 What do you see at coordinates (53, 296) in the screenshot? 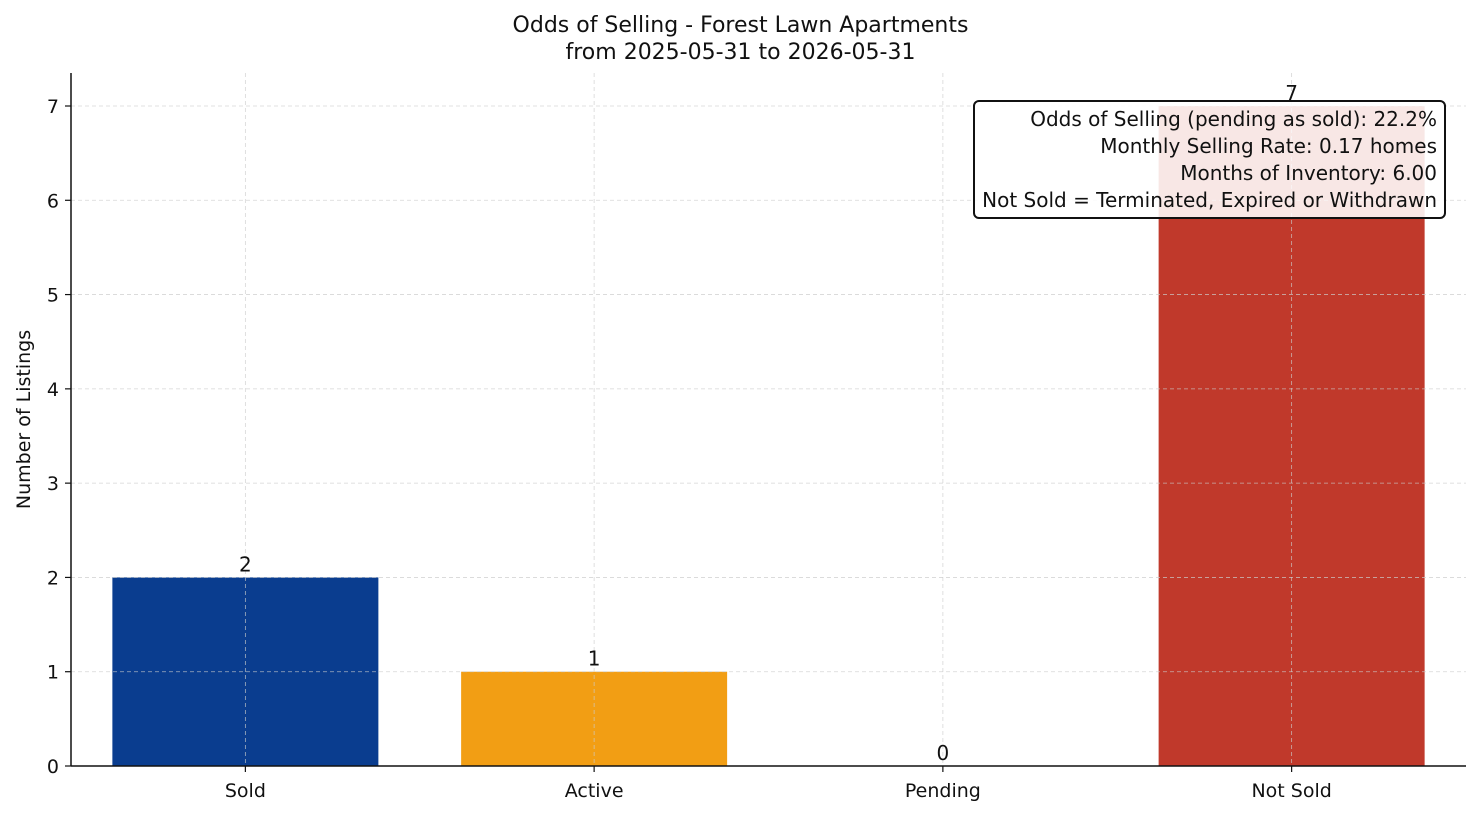
I see `y-tick-label: 5` at bounding box center [53, 296].